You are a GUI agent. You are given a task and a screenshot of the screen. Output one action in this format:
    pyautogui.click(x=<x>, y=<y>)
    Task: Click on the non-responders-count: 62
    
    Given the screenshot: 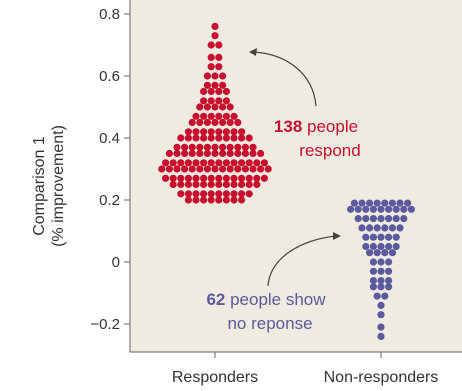 What is the action you would take?
    pyautogui.click(x=215, y=299)
    